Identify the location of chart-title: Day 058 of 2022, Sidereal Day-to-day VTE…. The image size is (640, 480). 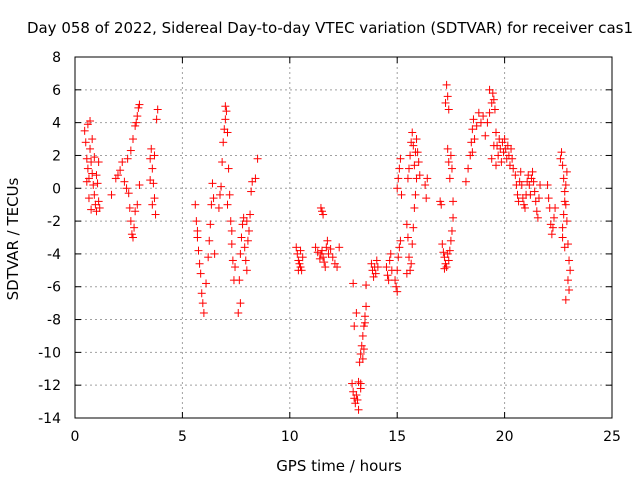
(330, 28).